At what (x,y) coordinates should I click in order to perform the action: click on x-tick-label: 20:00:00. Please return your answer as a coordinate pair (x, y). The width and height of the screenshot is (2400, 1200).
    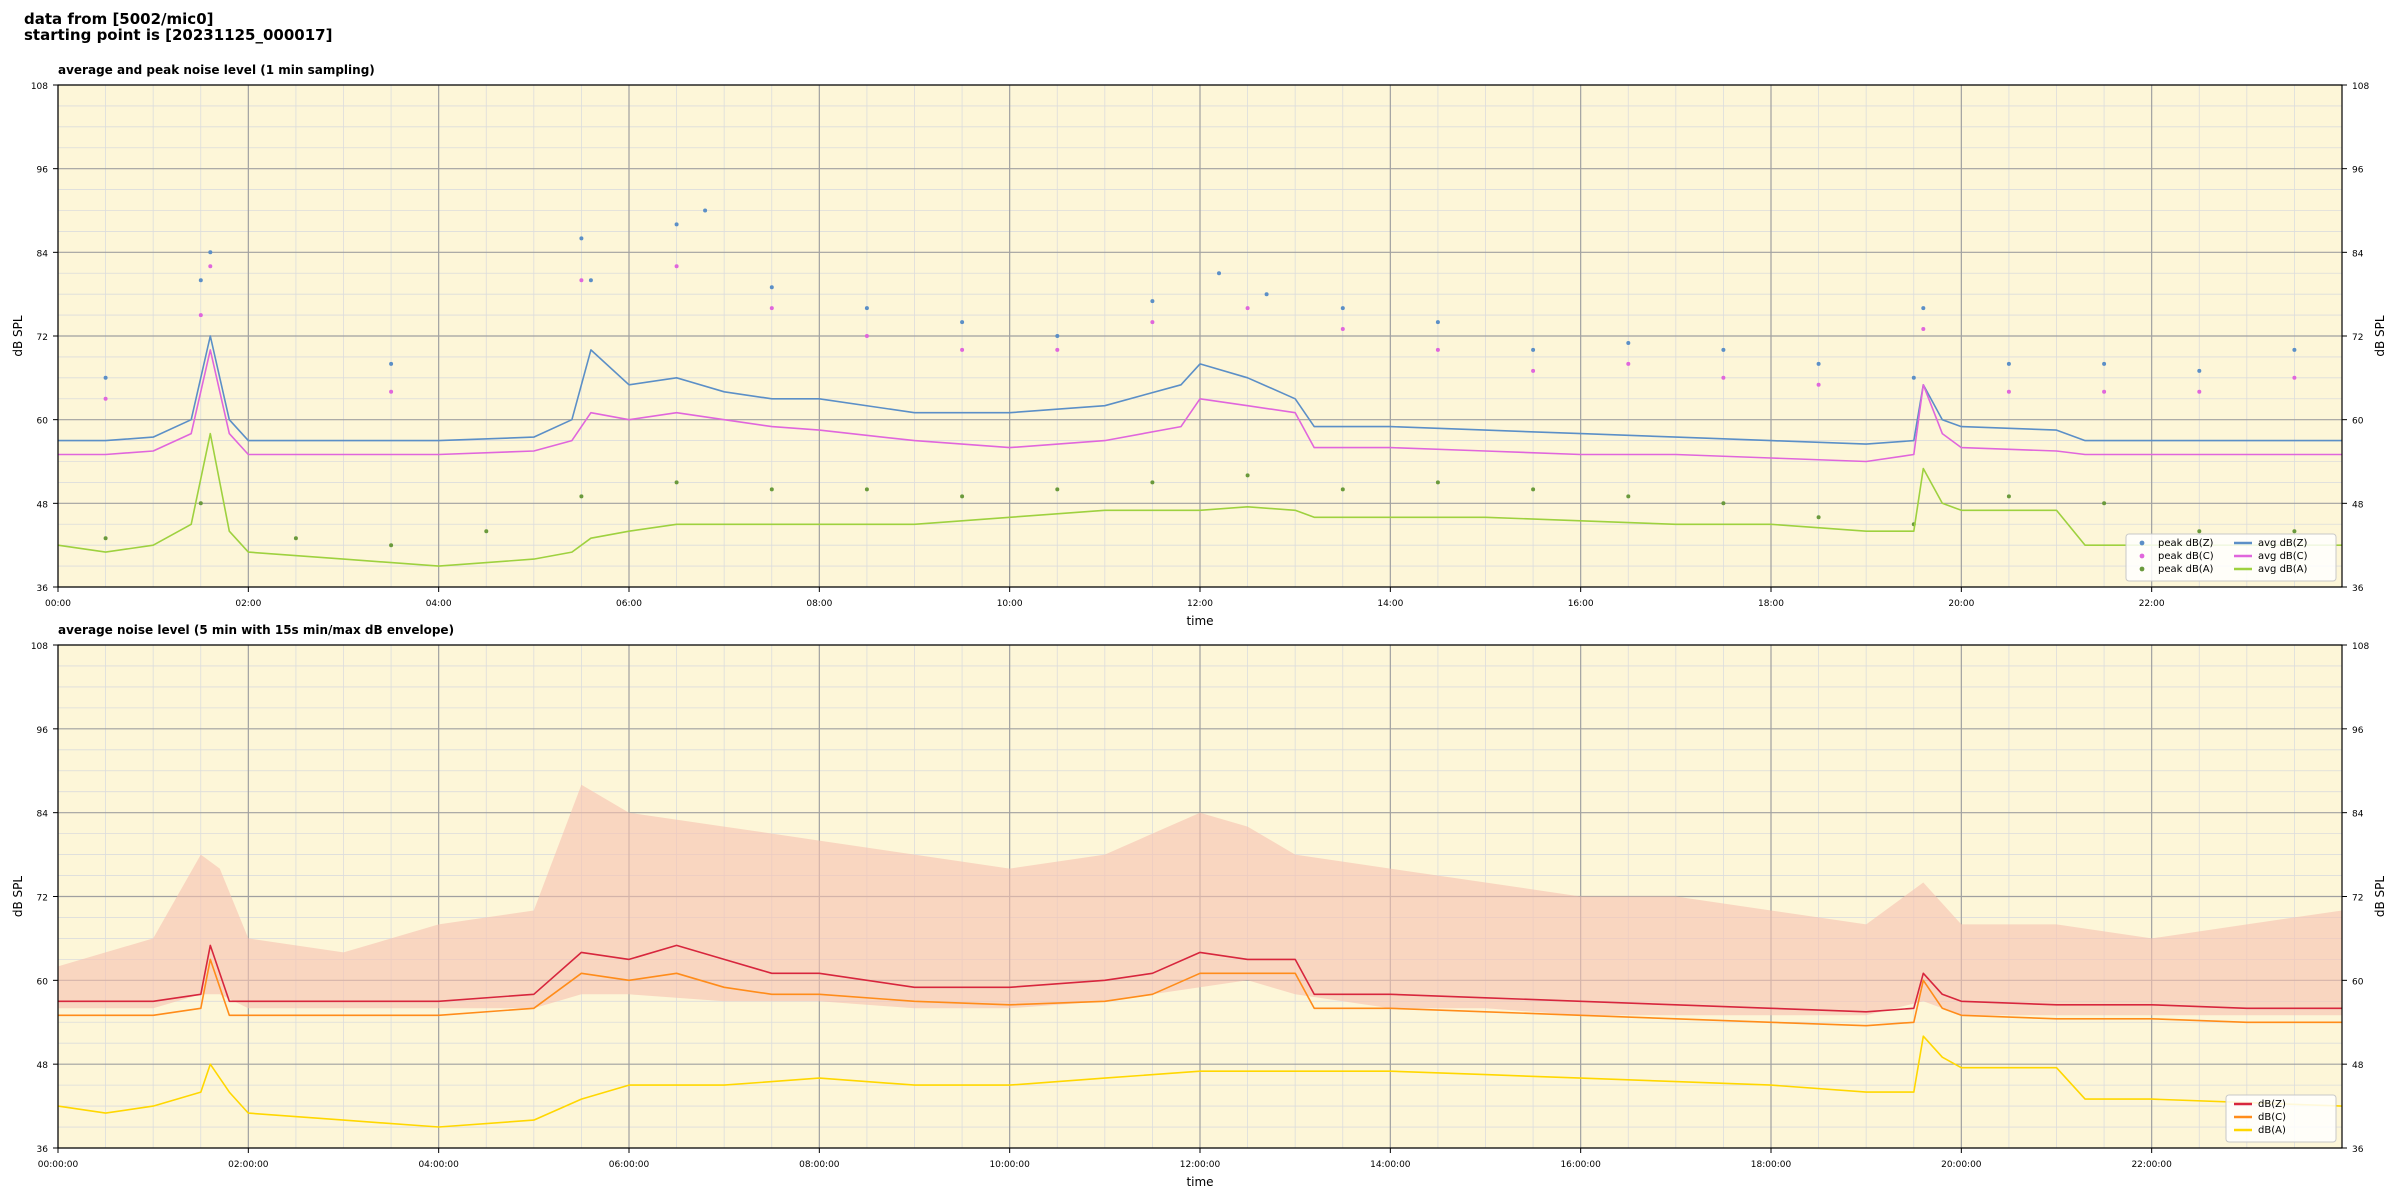
    Looking at the image, I should click on (1961, 1165).